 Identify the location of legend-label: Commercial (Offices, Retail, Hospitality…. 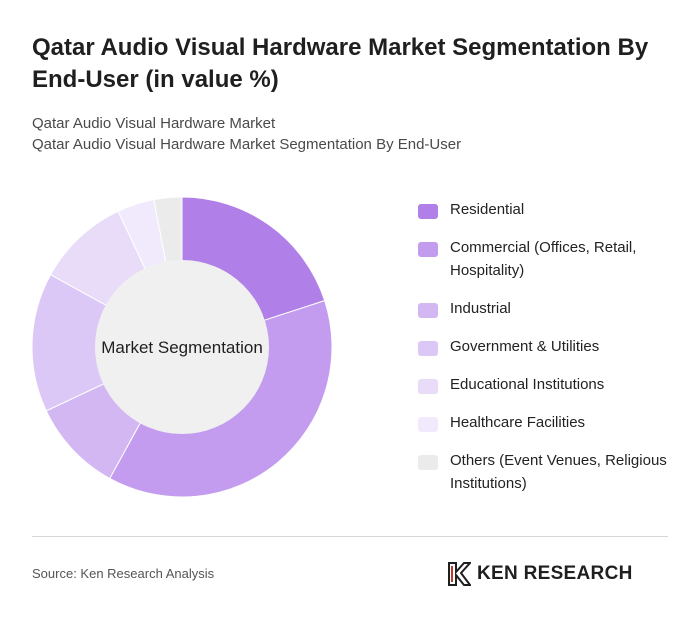
(543, 259).